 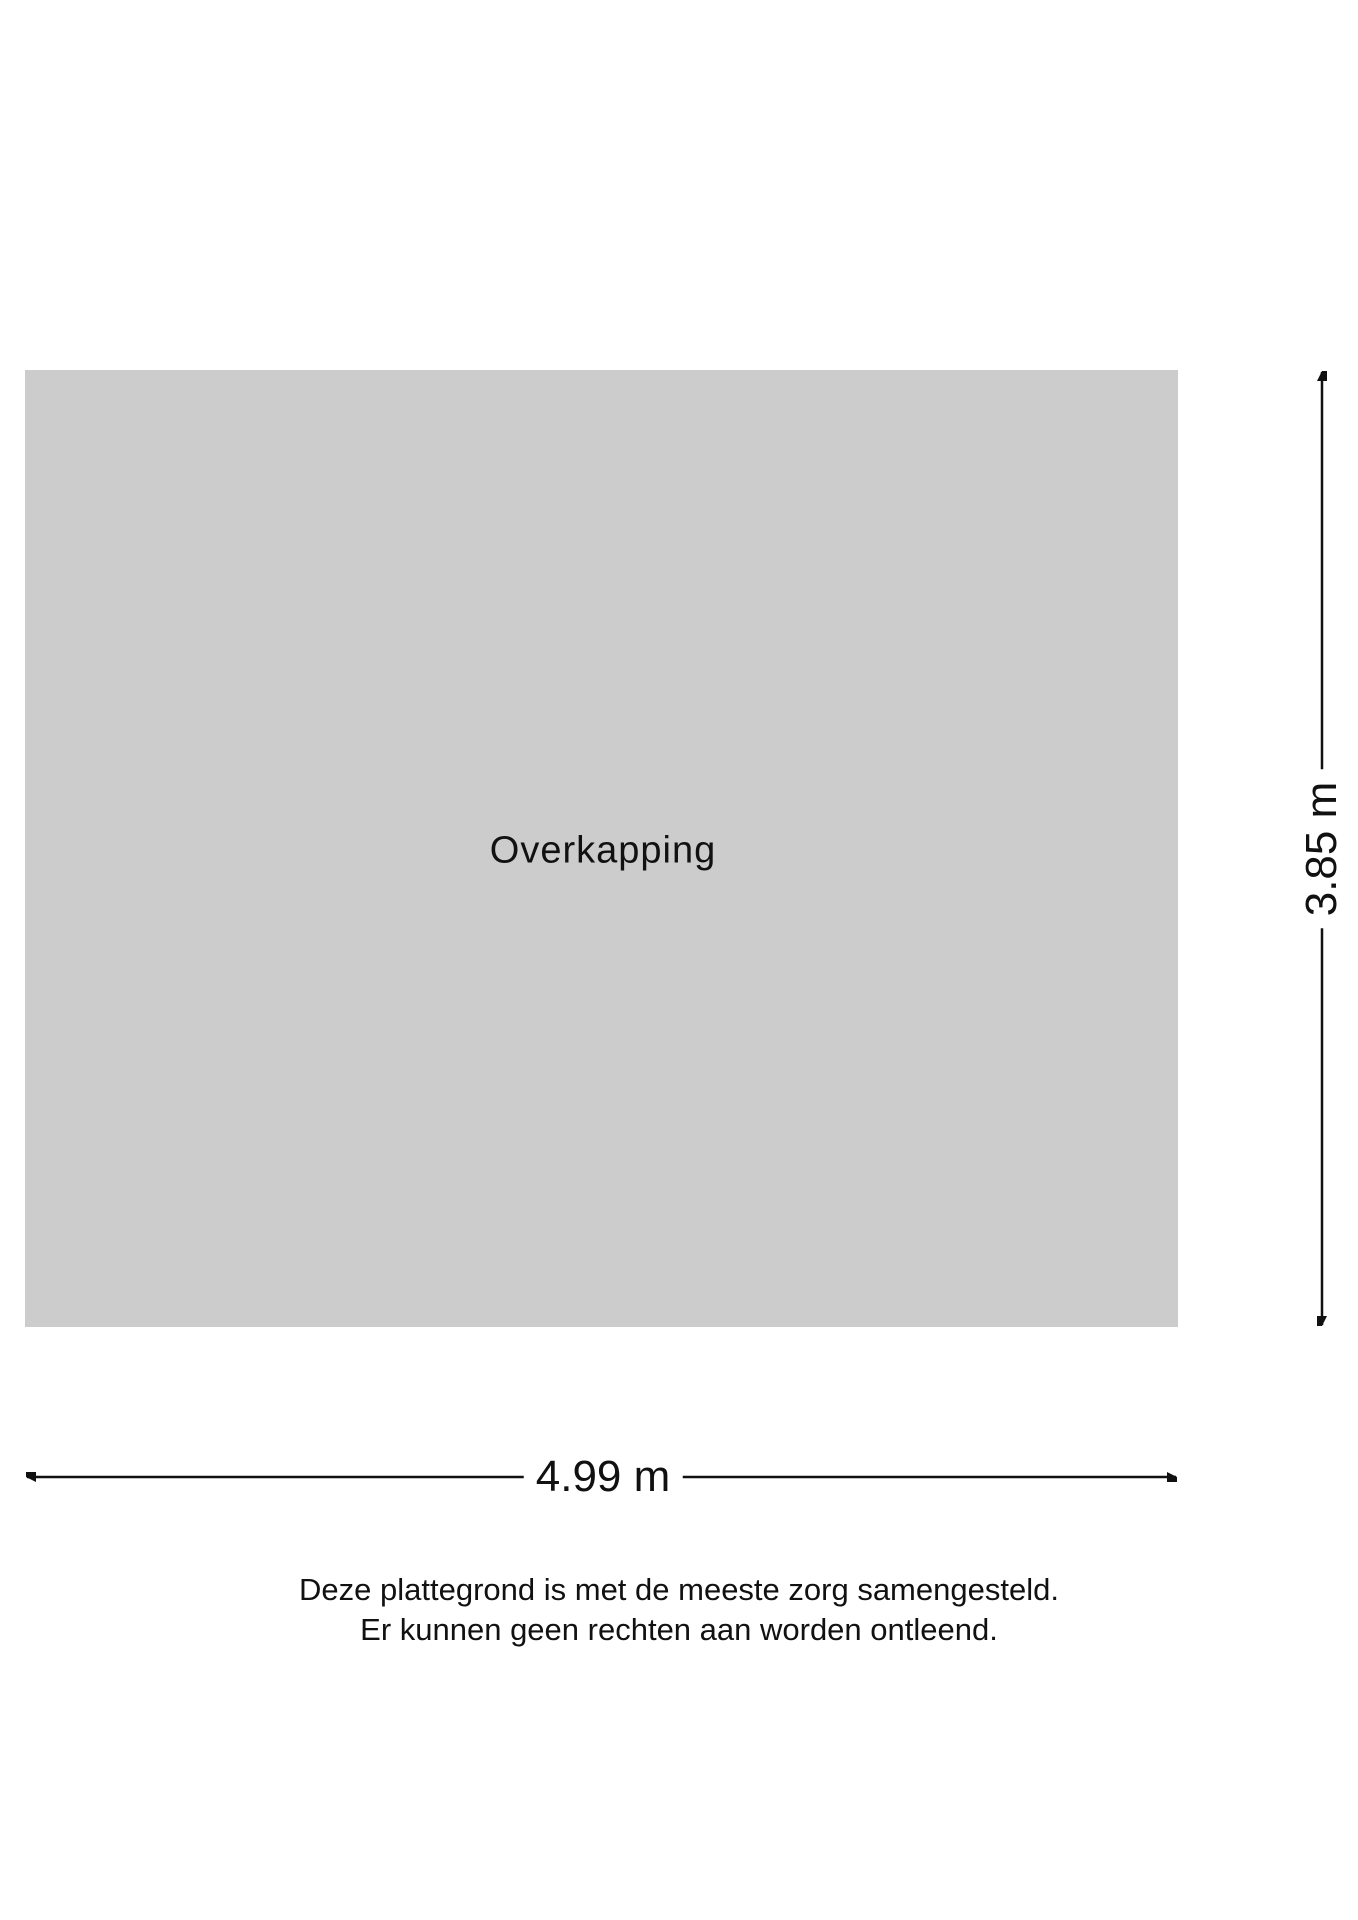 I want to click on room-label: Overkapping, so click(x=603, y=850).